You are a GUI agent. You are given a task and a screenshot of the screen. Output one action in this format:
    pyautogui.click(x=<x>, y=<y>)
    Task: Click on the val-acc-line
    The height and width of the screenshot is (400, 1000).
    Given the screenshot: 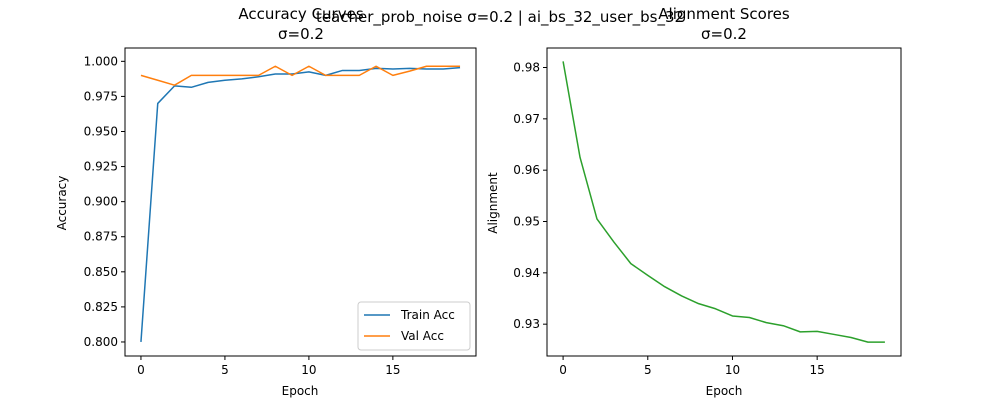 What is the action you would take?
    pyautogui.click(x=300, y=75)
    